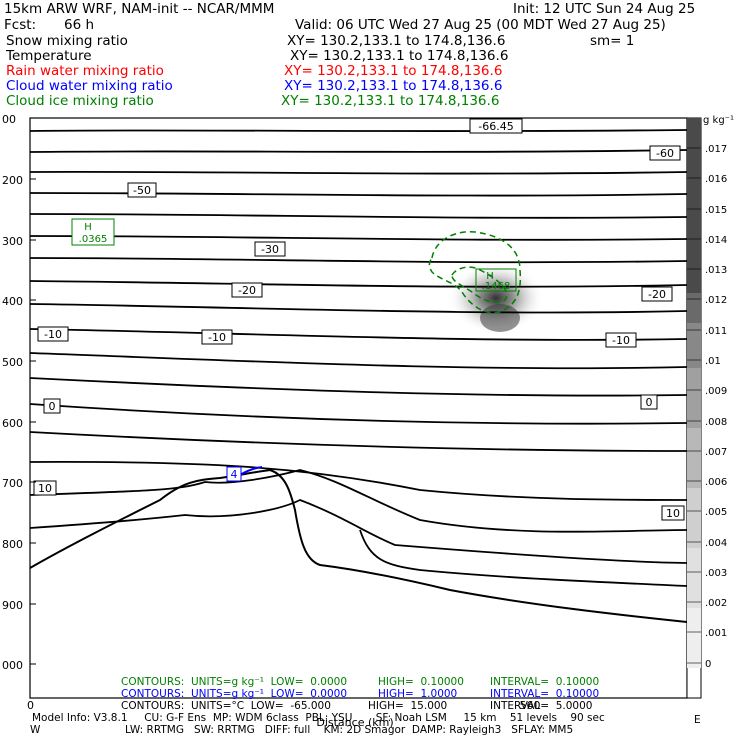  I want to click on colorbar-unit: g kg⁻¹, so click(718, 120).